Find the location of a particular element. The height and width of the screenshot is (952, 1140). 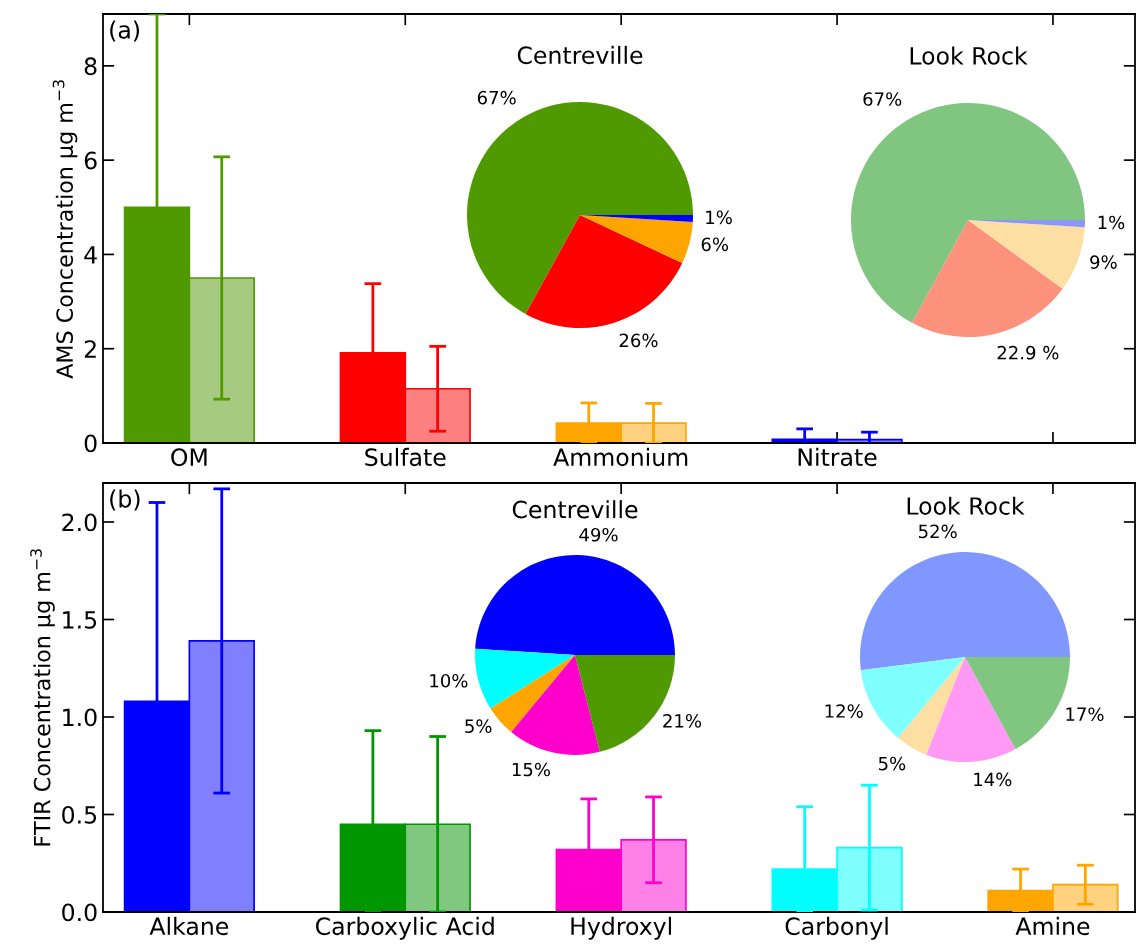

y-tick-label: 8 is located at coordinates (90, 66).